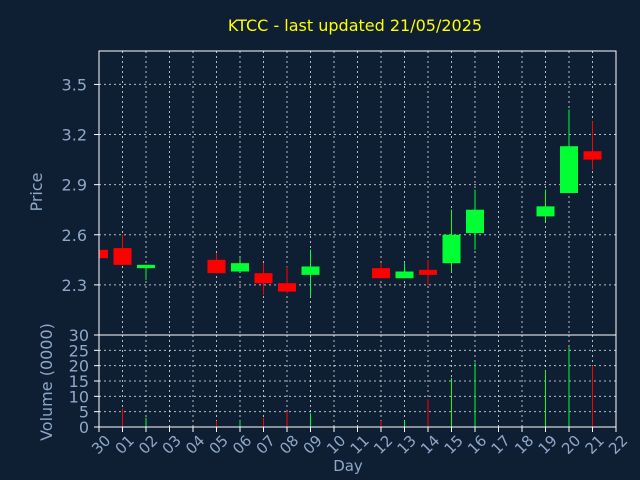 This screenshot has height=480, width=640. What do you see at coordinates (74, 135) in the screenshot?
I see `price-tick-label: 3.2` at bounding box center [74, 135].